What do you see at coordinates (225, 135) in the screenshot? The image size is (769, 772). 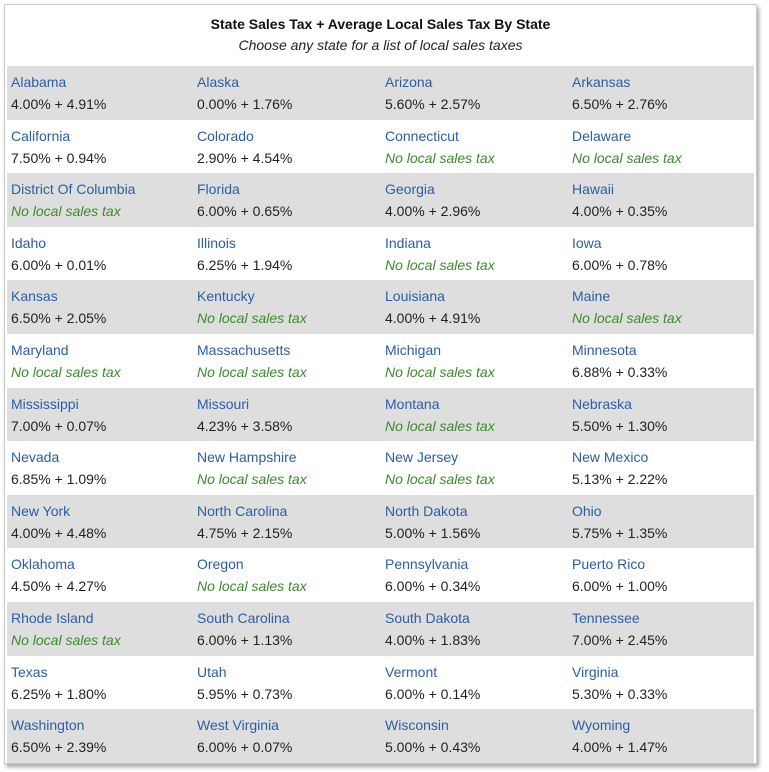 I see `state-link: Colorado` at bounding box center [225, 135].